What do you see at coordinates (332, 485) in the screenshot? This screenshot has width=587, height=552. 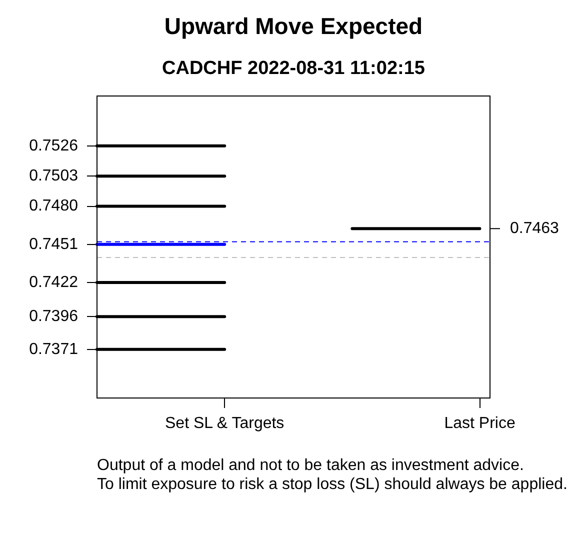 I see `text: To limit exposure to risk a stop loss (SL) should always be applied.` at bounding box center [332, 485].